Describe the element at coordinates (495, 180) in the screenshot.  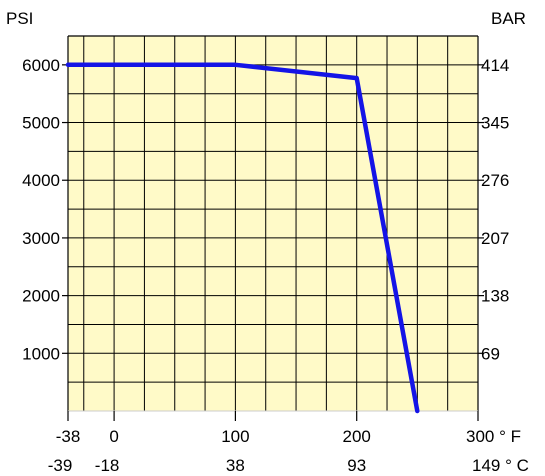
I see `y2-tick-label: 276` at that location.